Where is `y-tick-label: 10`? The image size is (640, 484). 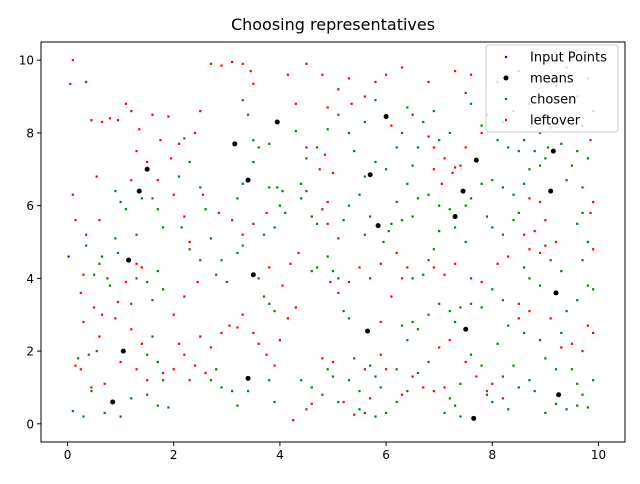 y-tick-label: 10 is located at coordinates (26, 61).